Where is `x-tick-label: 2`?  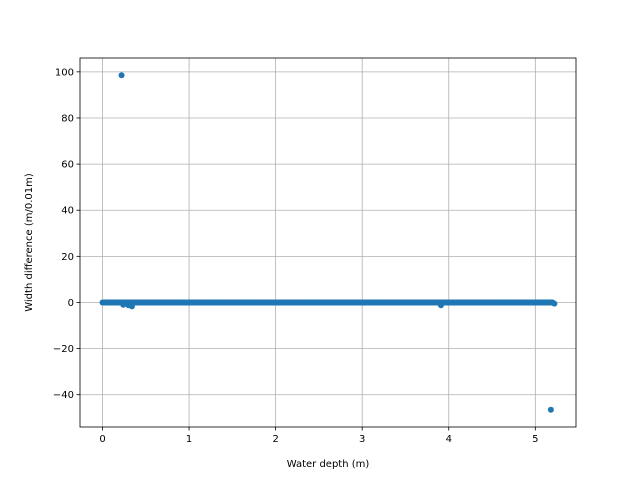 x-tick-label: 2 is located at coordinates (275, 439).